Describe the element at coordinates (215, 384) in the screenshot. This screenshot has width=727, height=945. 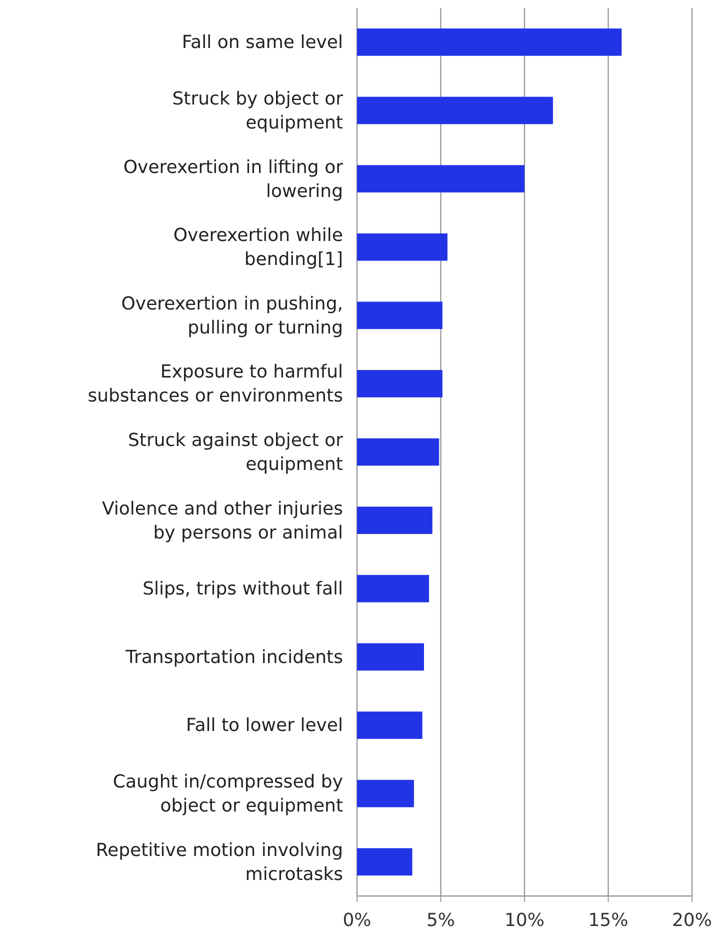
I see `y-tick-label: Exposure to harmful substances or environments` at that location.